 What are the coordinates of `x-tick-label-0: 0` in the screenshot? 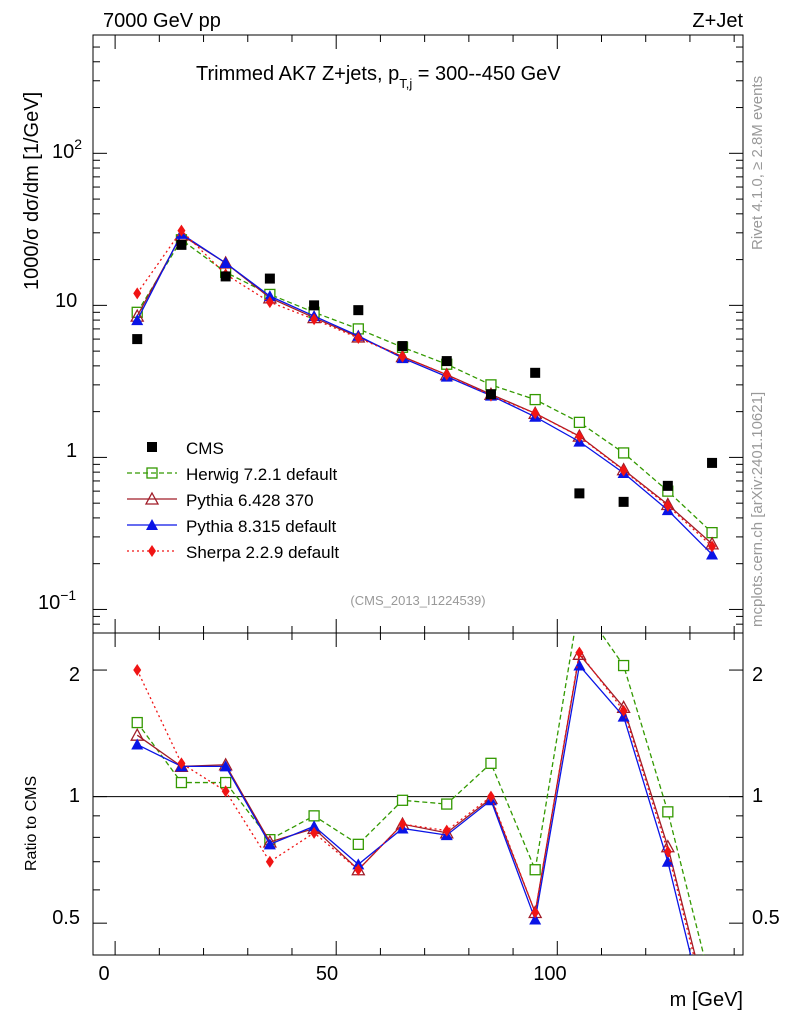 It's located at (103, 974).